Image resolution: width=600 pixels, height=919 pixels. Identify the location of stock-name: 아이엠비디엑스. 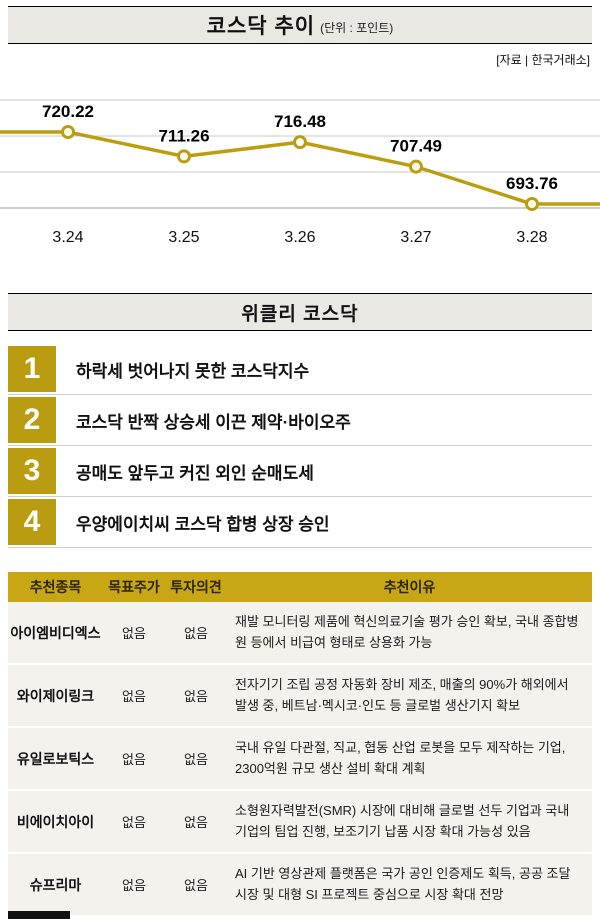
(55, 632).